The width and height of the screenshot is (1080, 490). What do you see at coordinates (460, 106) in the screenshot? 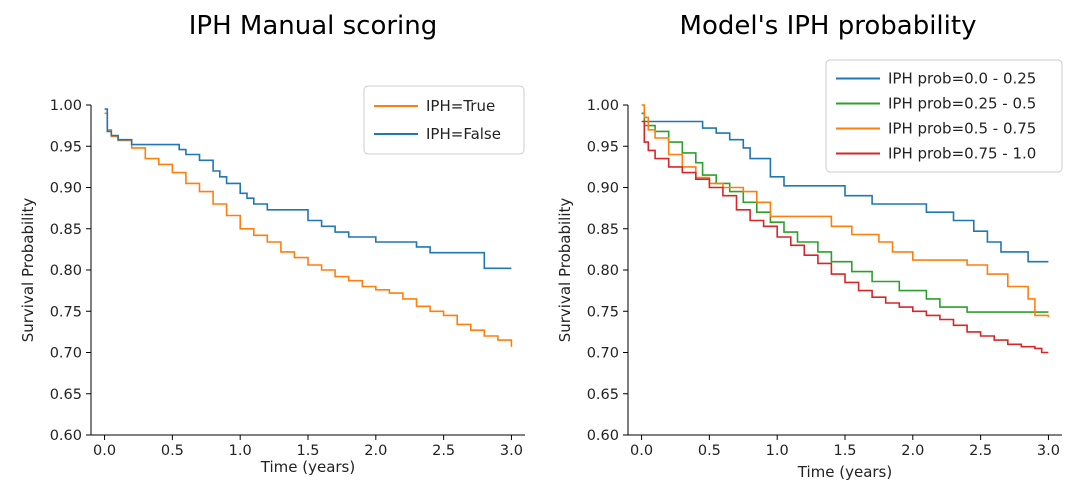
I see `legend-label: IPH=True` at bounding box center [460, 106].